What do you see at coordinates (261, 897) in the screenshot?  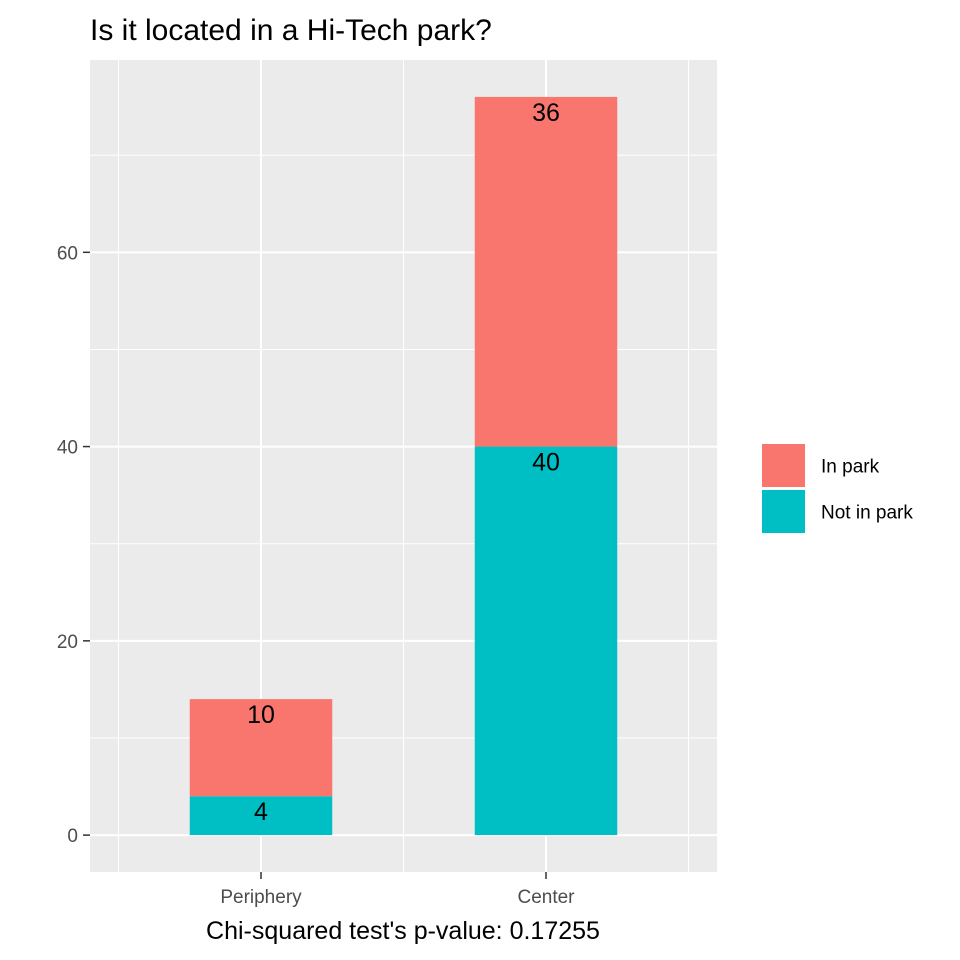 I see `x-tick-label: Periphery` at bounding box center [261, 897].